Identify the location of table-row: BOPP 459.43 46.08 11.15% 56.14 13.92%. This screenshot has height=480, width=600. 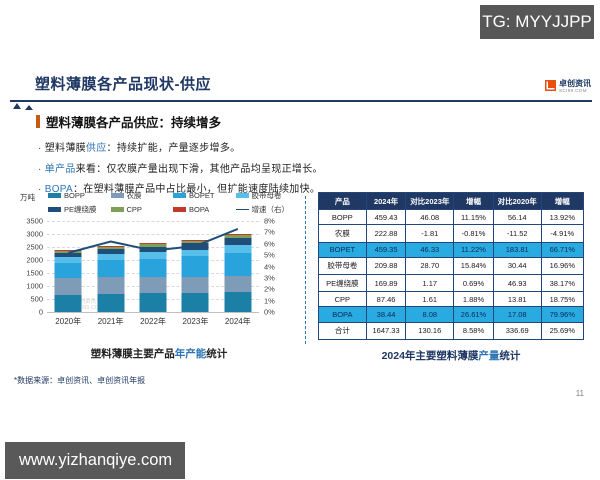
(451, 217).